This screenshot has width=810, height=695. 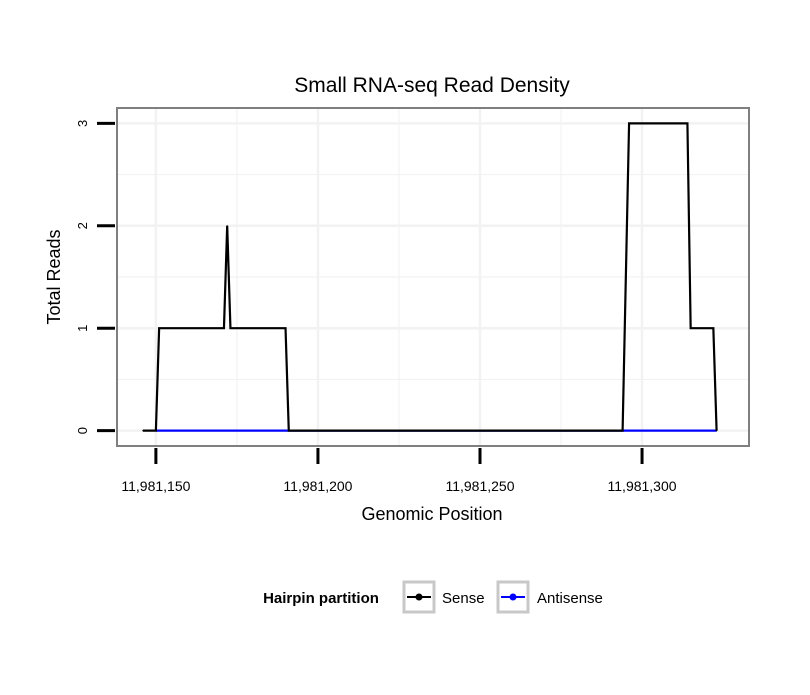 I want to click on legend: Hairpin partition Sense Antisense, so click(x=433, y=597).